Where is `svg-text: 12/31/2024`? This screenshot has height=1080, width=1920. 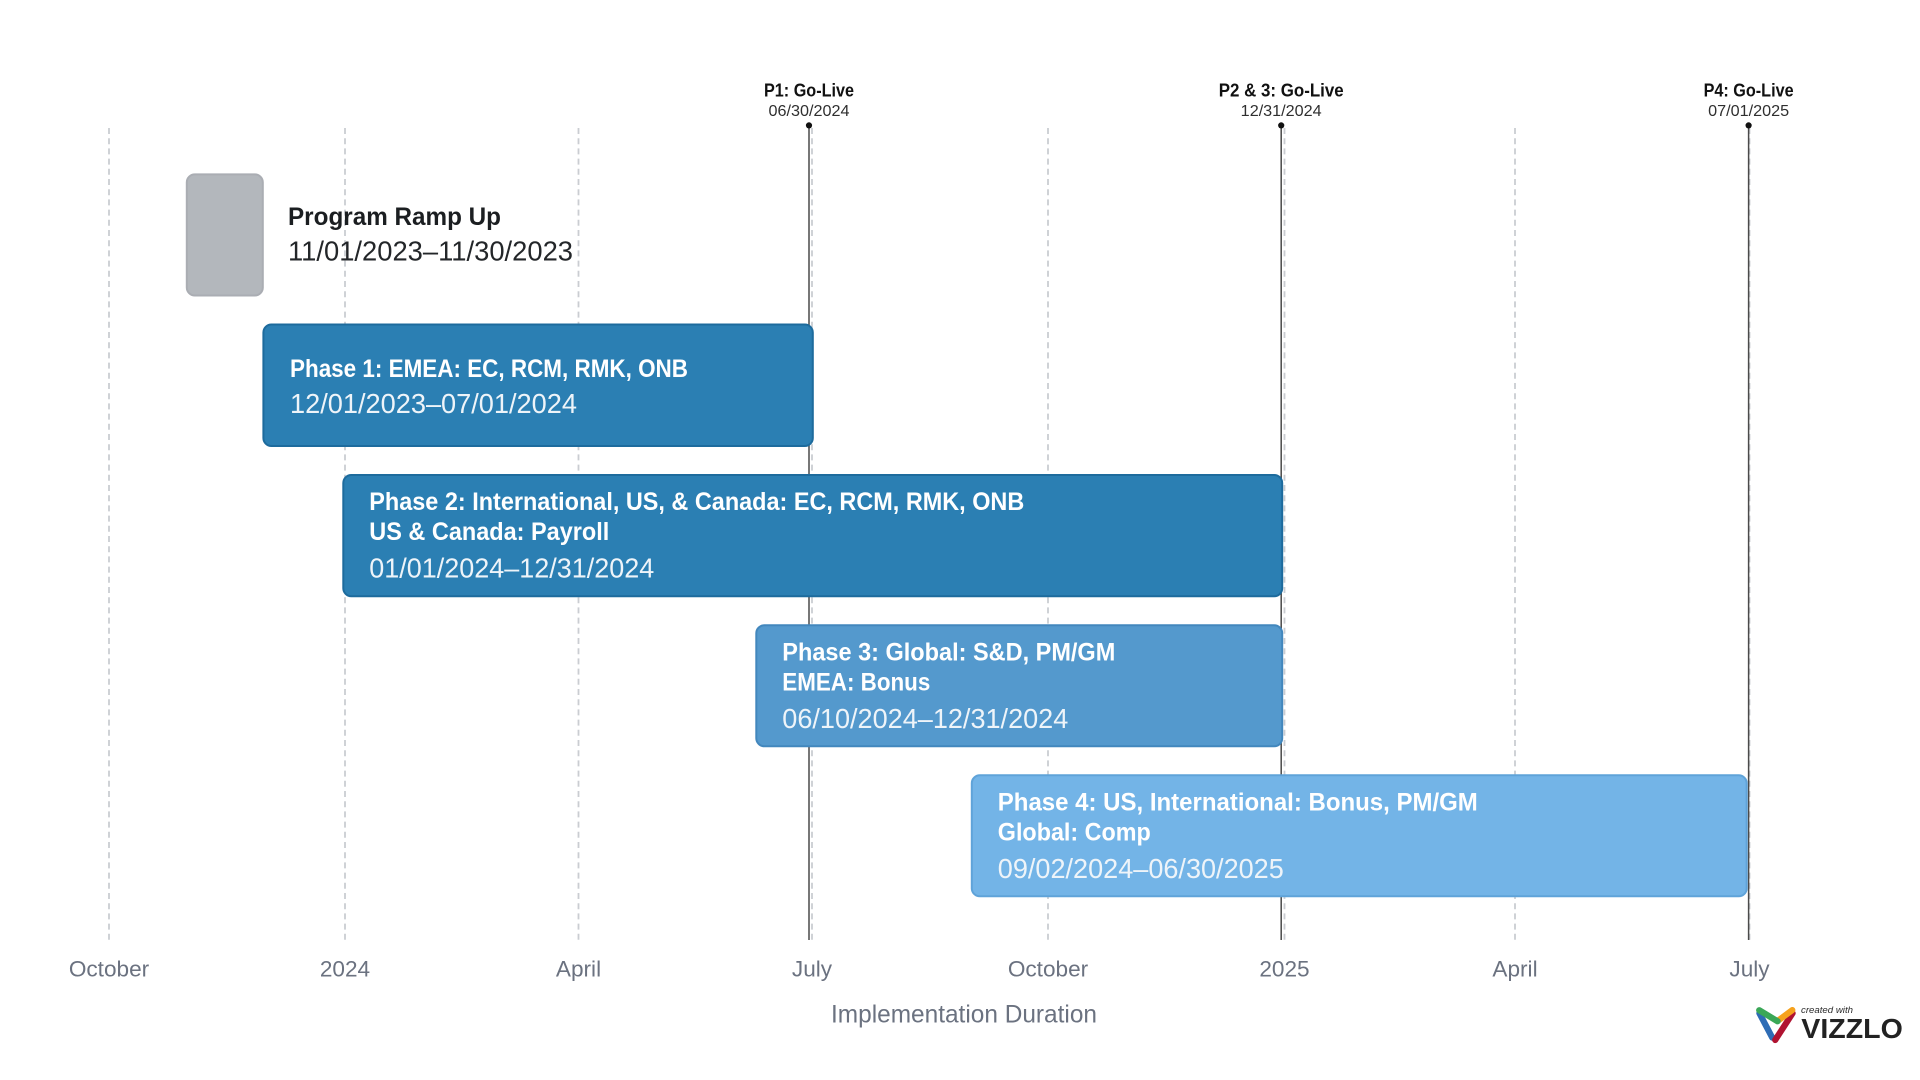
svg-text: 12/31/2024 is located at coordinates (1281, 111).